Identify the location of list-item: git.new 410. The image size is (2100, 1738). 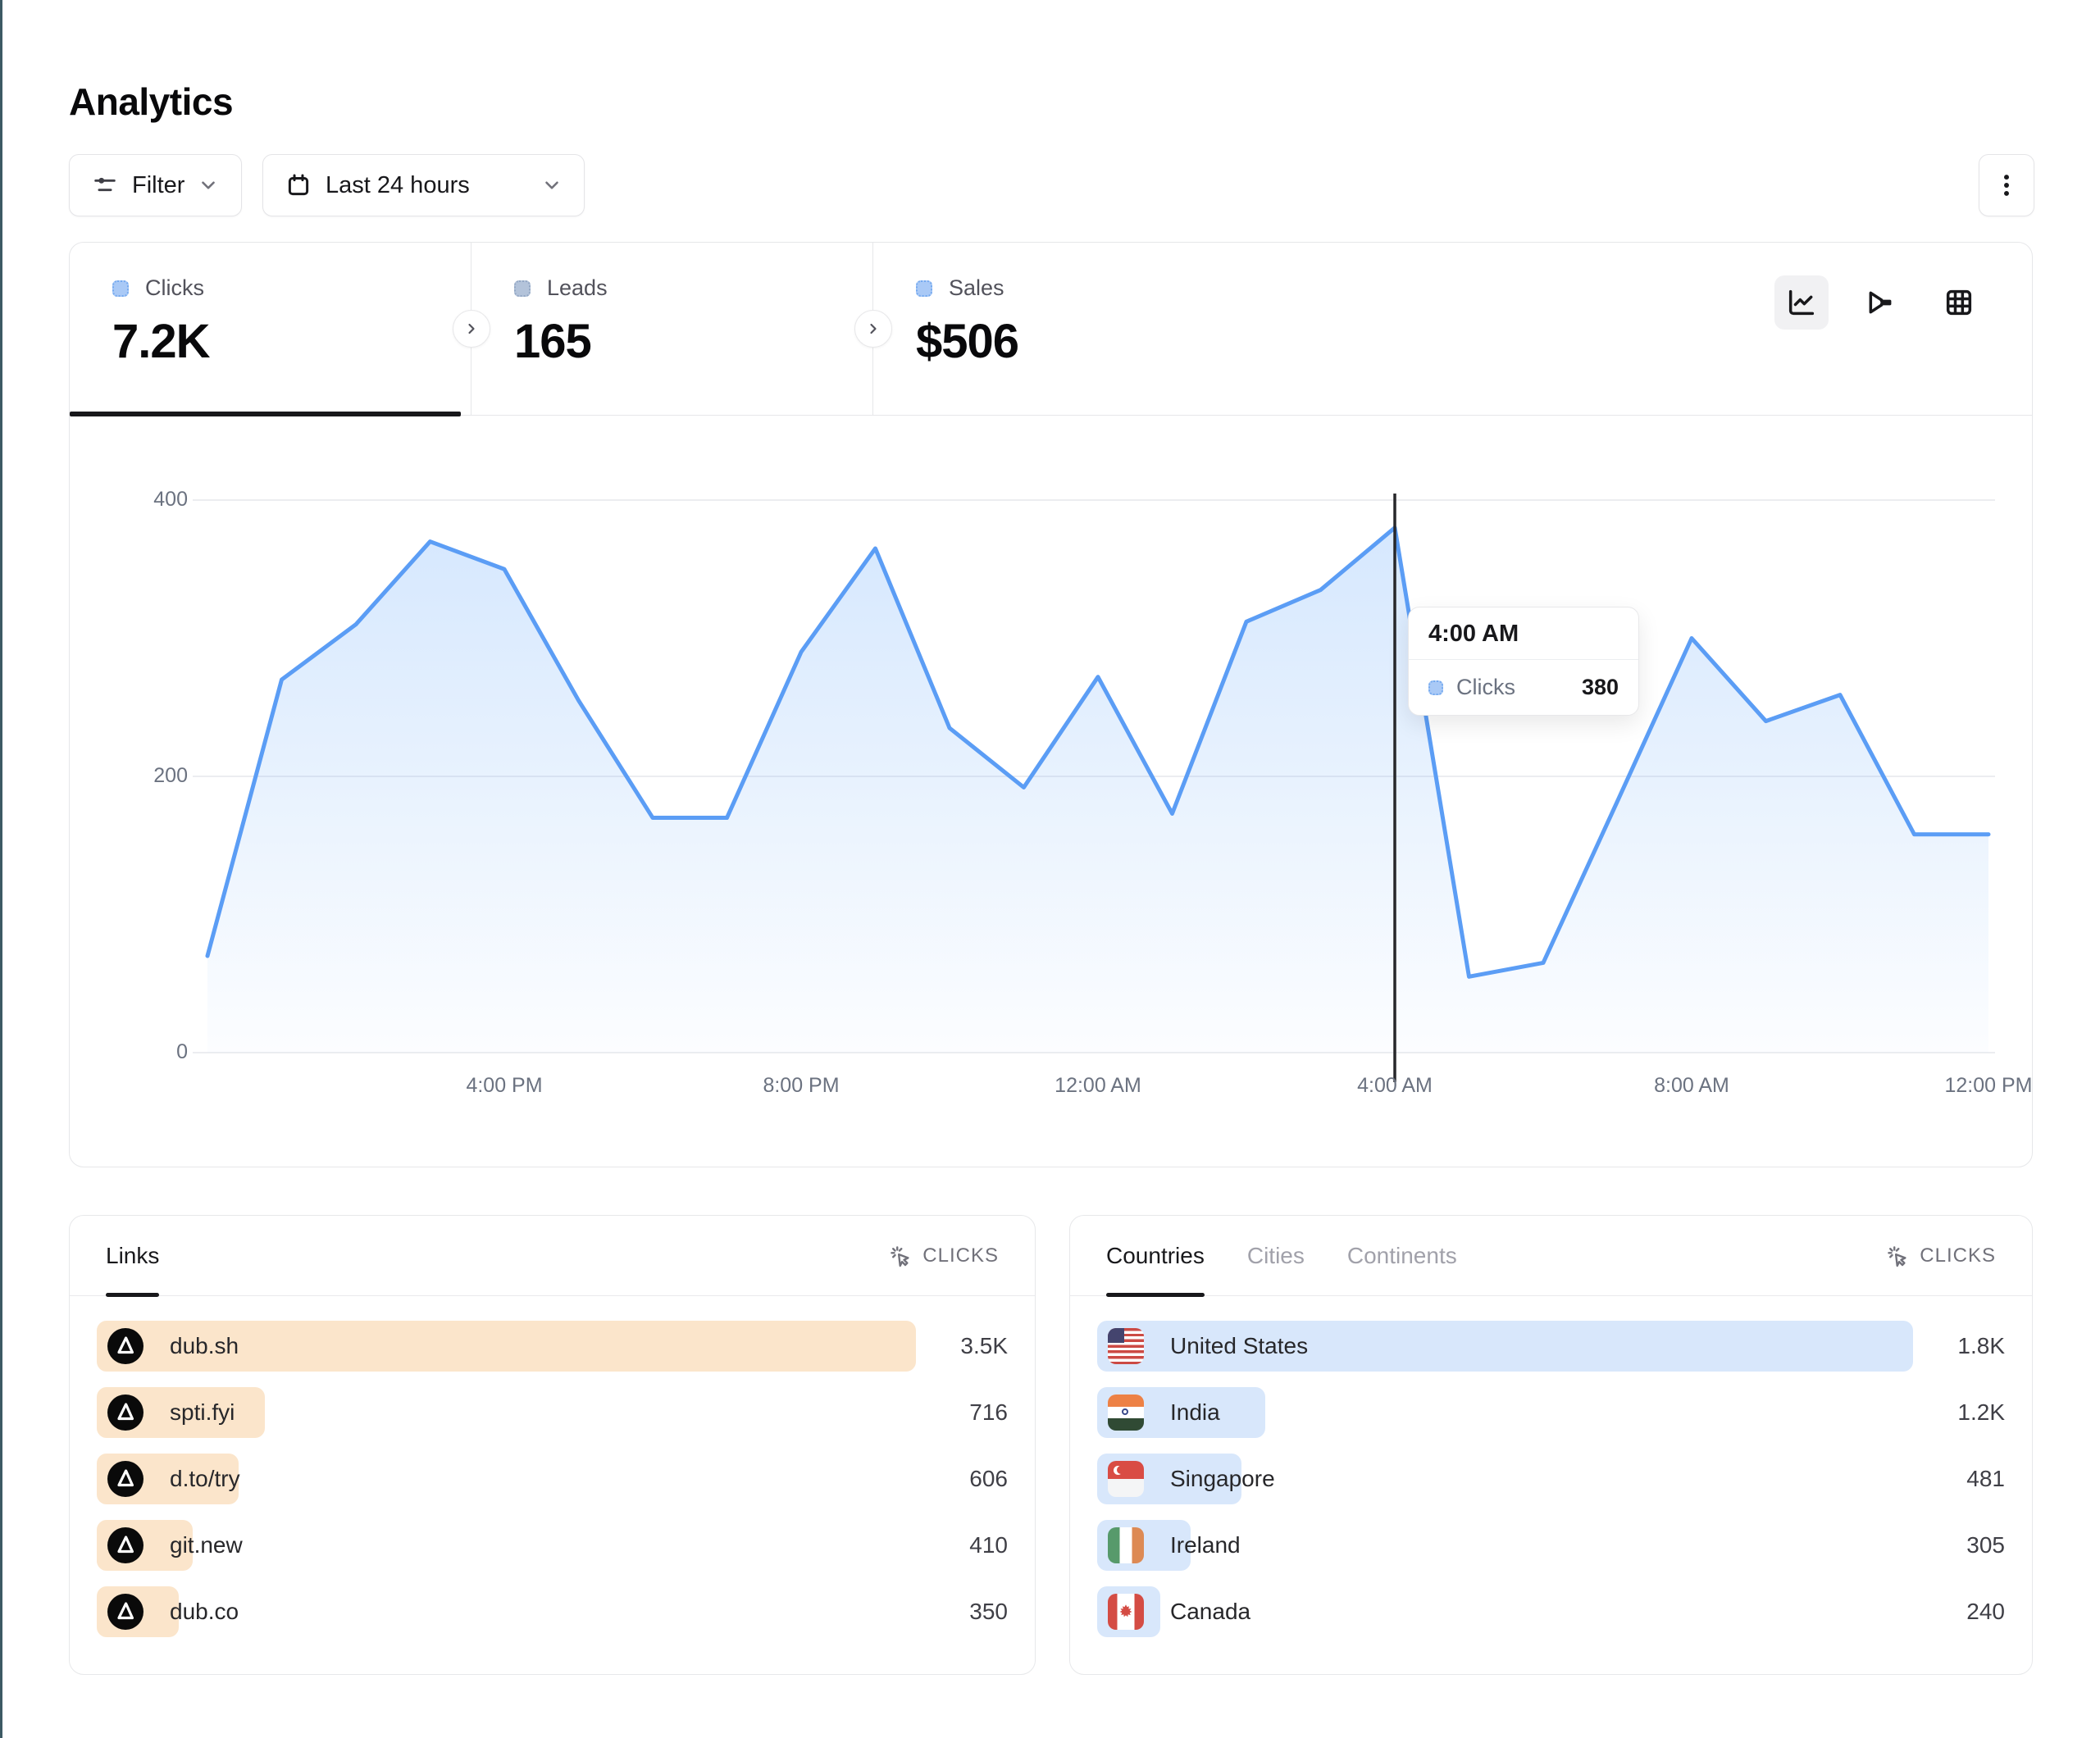
(552, 1545).